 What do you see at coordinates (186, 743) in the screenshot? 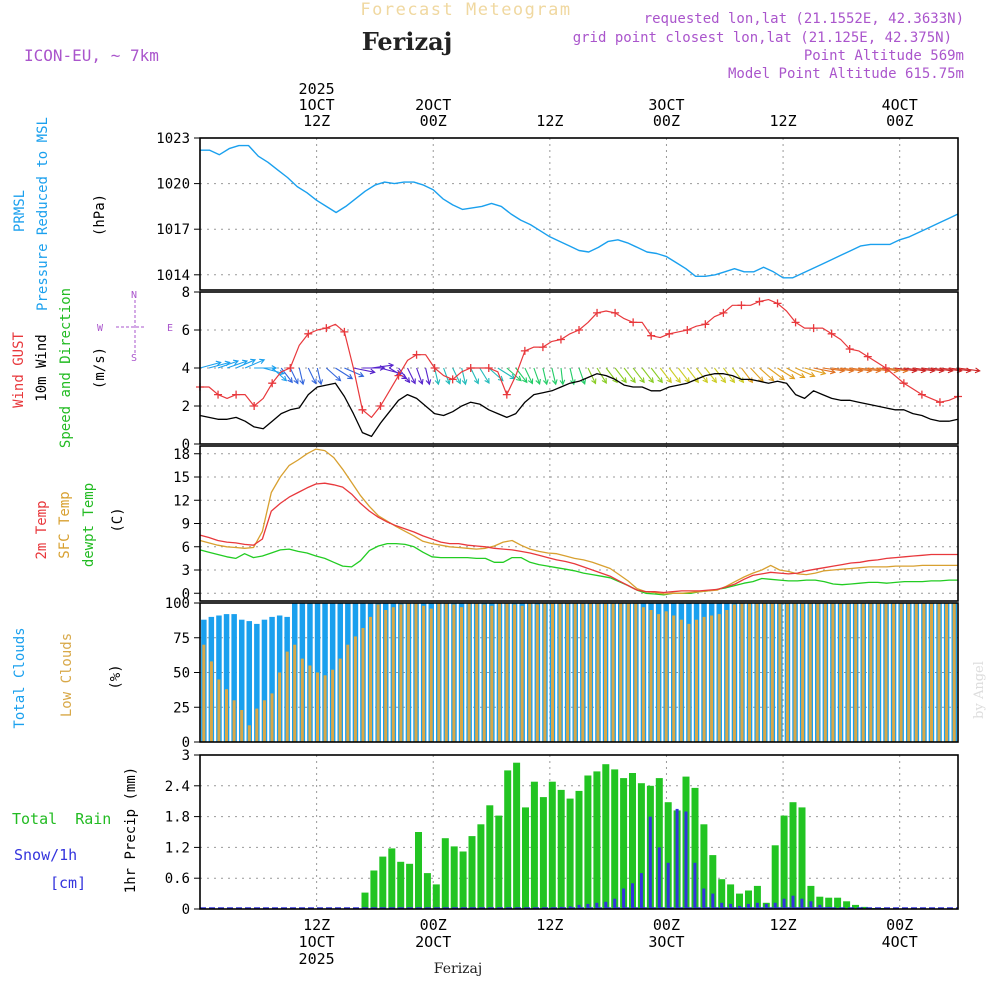
I see `clouds-ytick-label: 0` at bounding box center [186, 743].